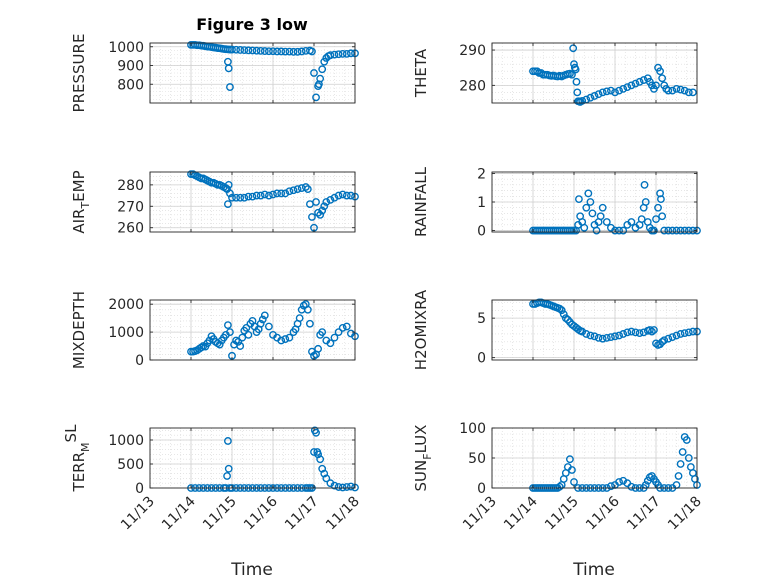 The width and height of the screenshot is (778, 583). I want to click on y-label-subscript: F, so click(427, 456).